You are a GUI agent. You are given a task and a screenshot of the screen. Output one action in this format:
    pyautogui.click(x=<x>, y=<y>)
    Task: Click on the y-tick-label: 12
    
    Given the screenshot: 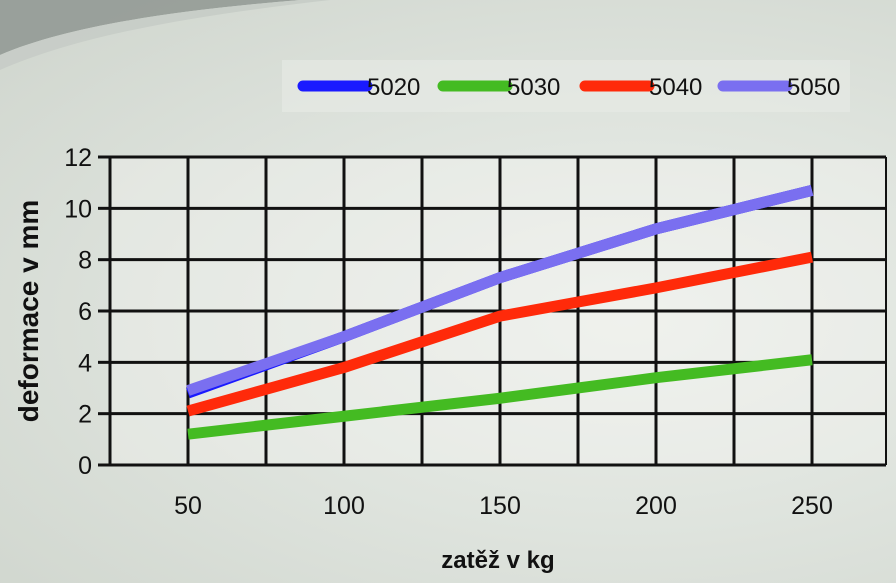 What is the action you would take?
    pyautogui.click(x=78, y=158)
    